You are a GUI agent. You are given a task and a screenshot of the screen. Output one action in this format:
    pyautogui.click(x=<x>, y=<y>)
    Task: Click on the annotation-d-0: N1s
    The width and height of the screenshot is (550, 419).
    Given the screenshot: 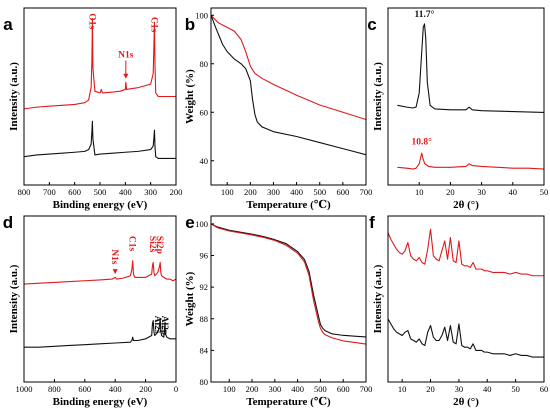 What is the action you would take?
    pyautogui.click(x=114, y=257)
    